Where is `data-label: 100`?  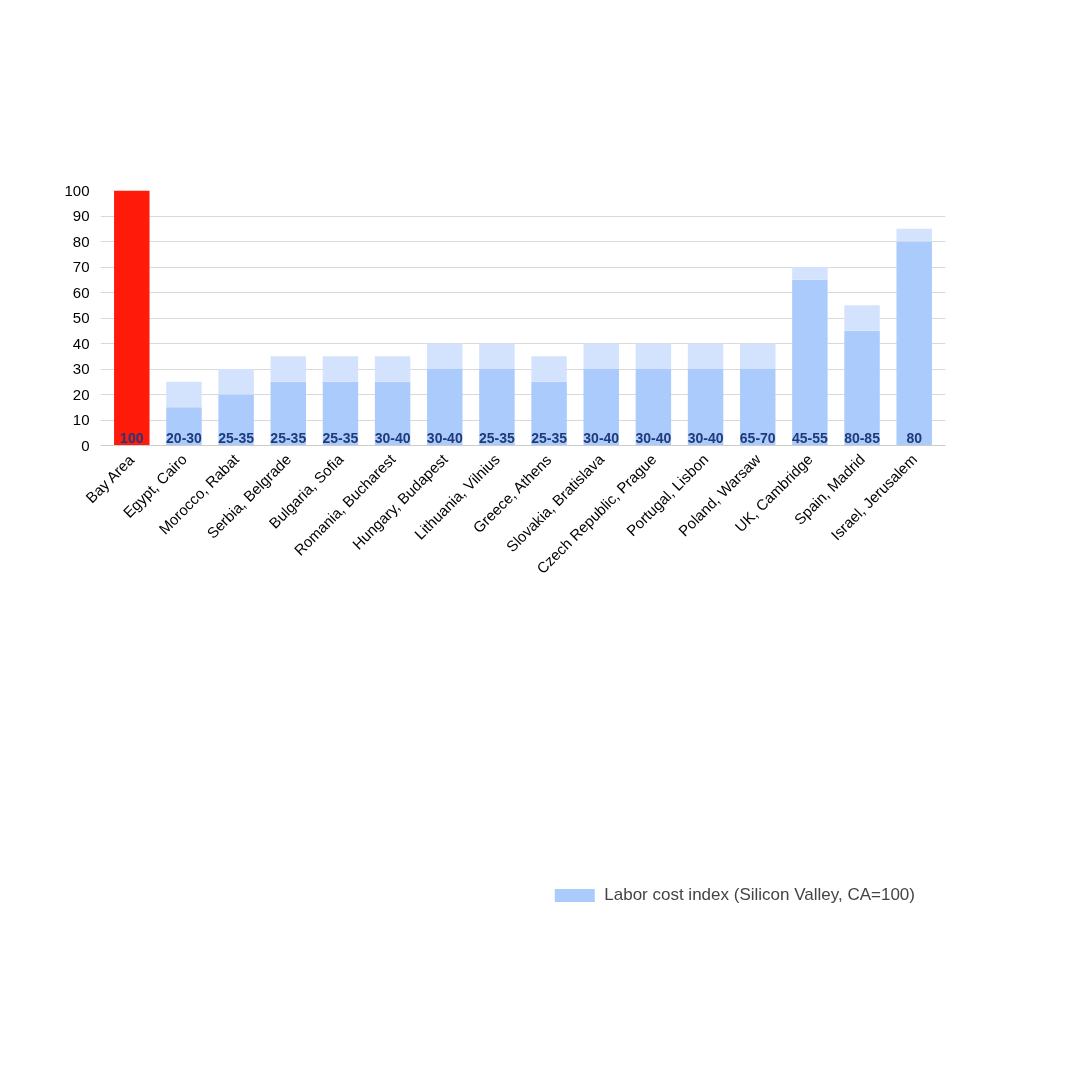
data-label: 100 is located at coordinates (132, 437).